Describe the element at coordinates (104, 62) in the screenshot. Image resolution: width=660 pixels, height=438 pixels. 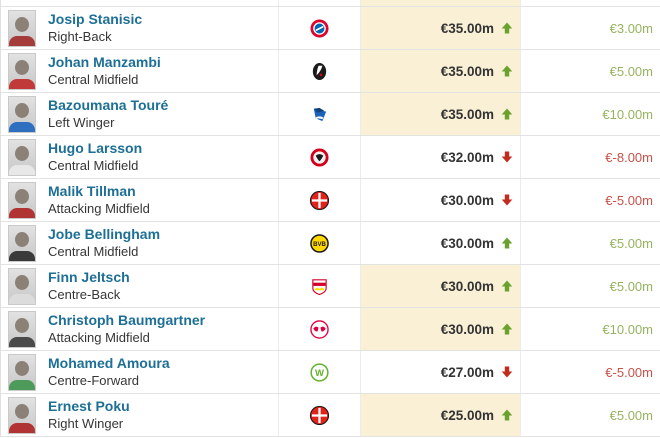
I see `player-name-link: Johan Manzambi` at that location.